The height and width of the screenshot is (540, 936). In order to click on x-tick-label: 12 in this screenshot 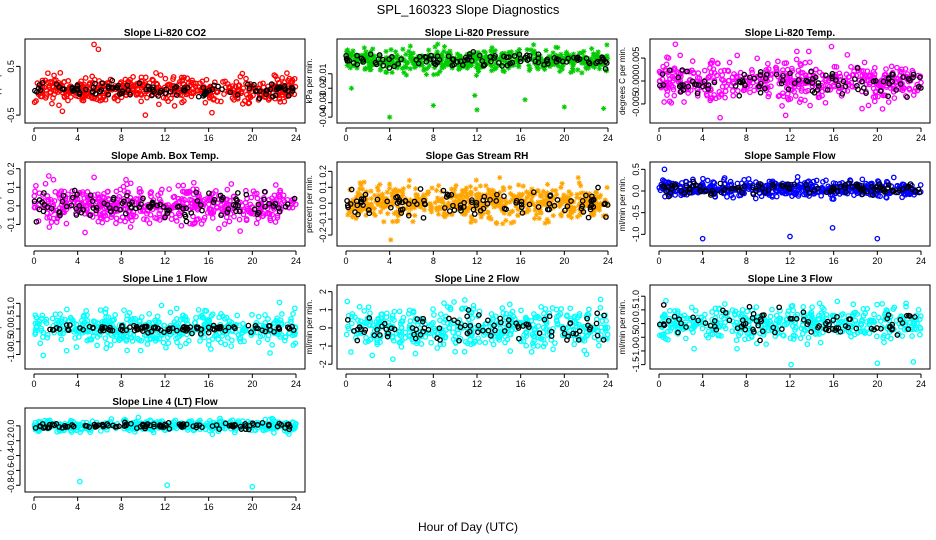, I will do `click(165, 384)`.